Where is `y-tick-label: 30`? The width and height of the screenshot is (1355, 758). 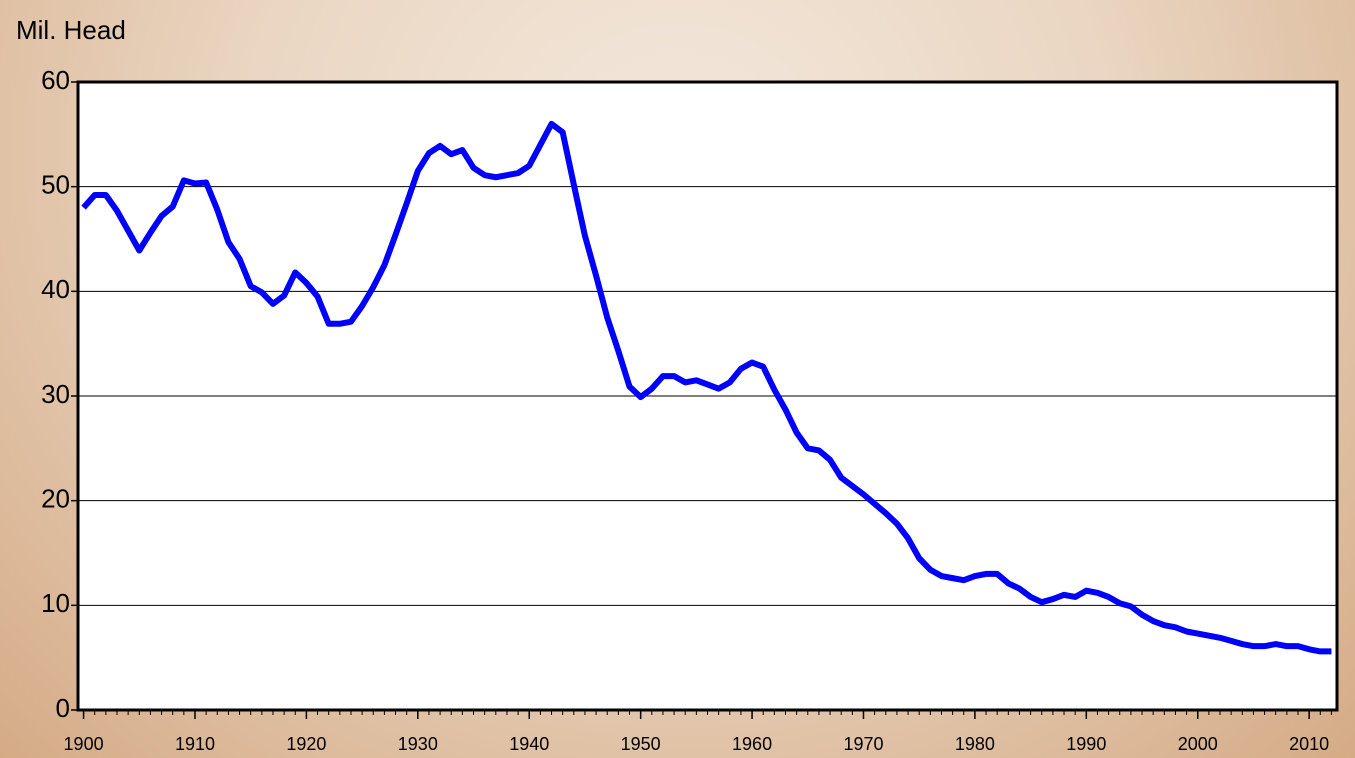
y-tick-label: 30 is located at coordinates (55, 394).